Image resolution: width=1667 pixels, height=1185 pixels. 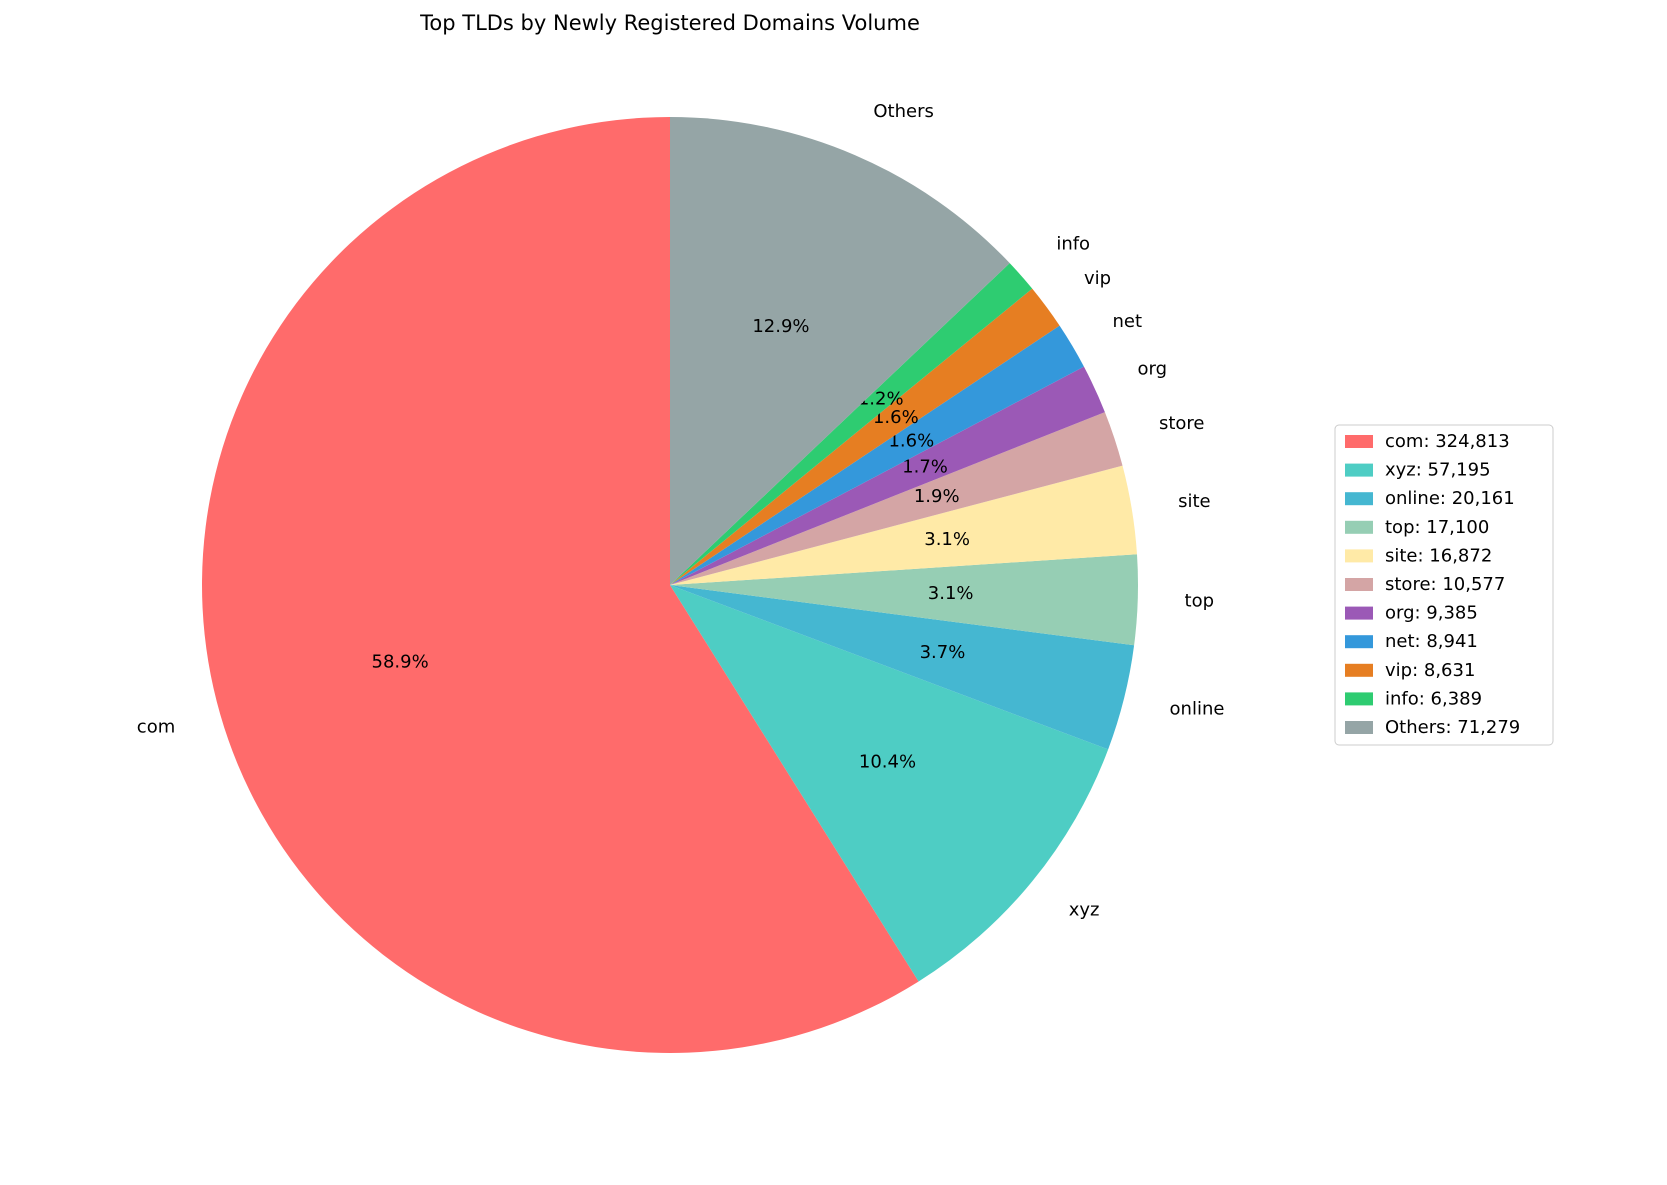 What do you see at coordinates (1200, 600) in the screenshot?
I see `slice-label: top` at bounding box center [1200, 600].